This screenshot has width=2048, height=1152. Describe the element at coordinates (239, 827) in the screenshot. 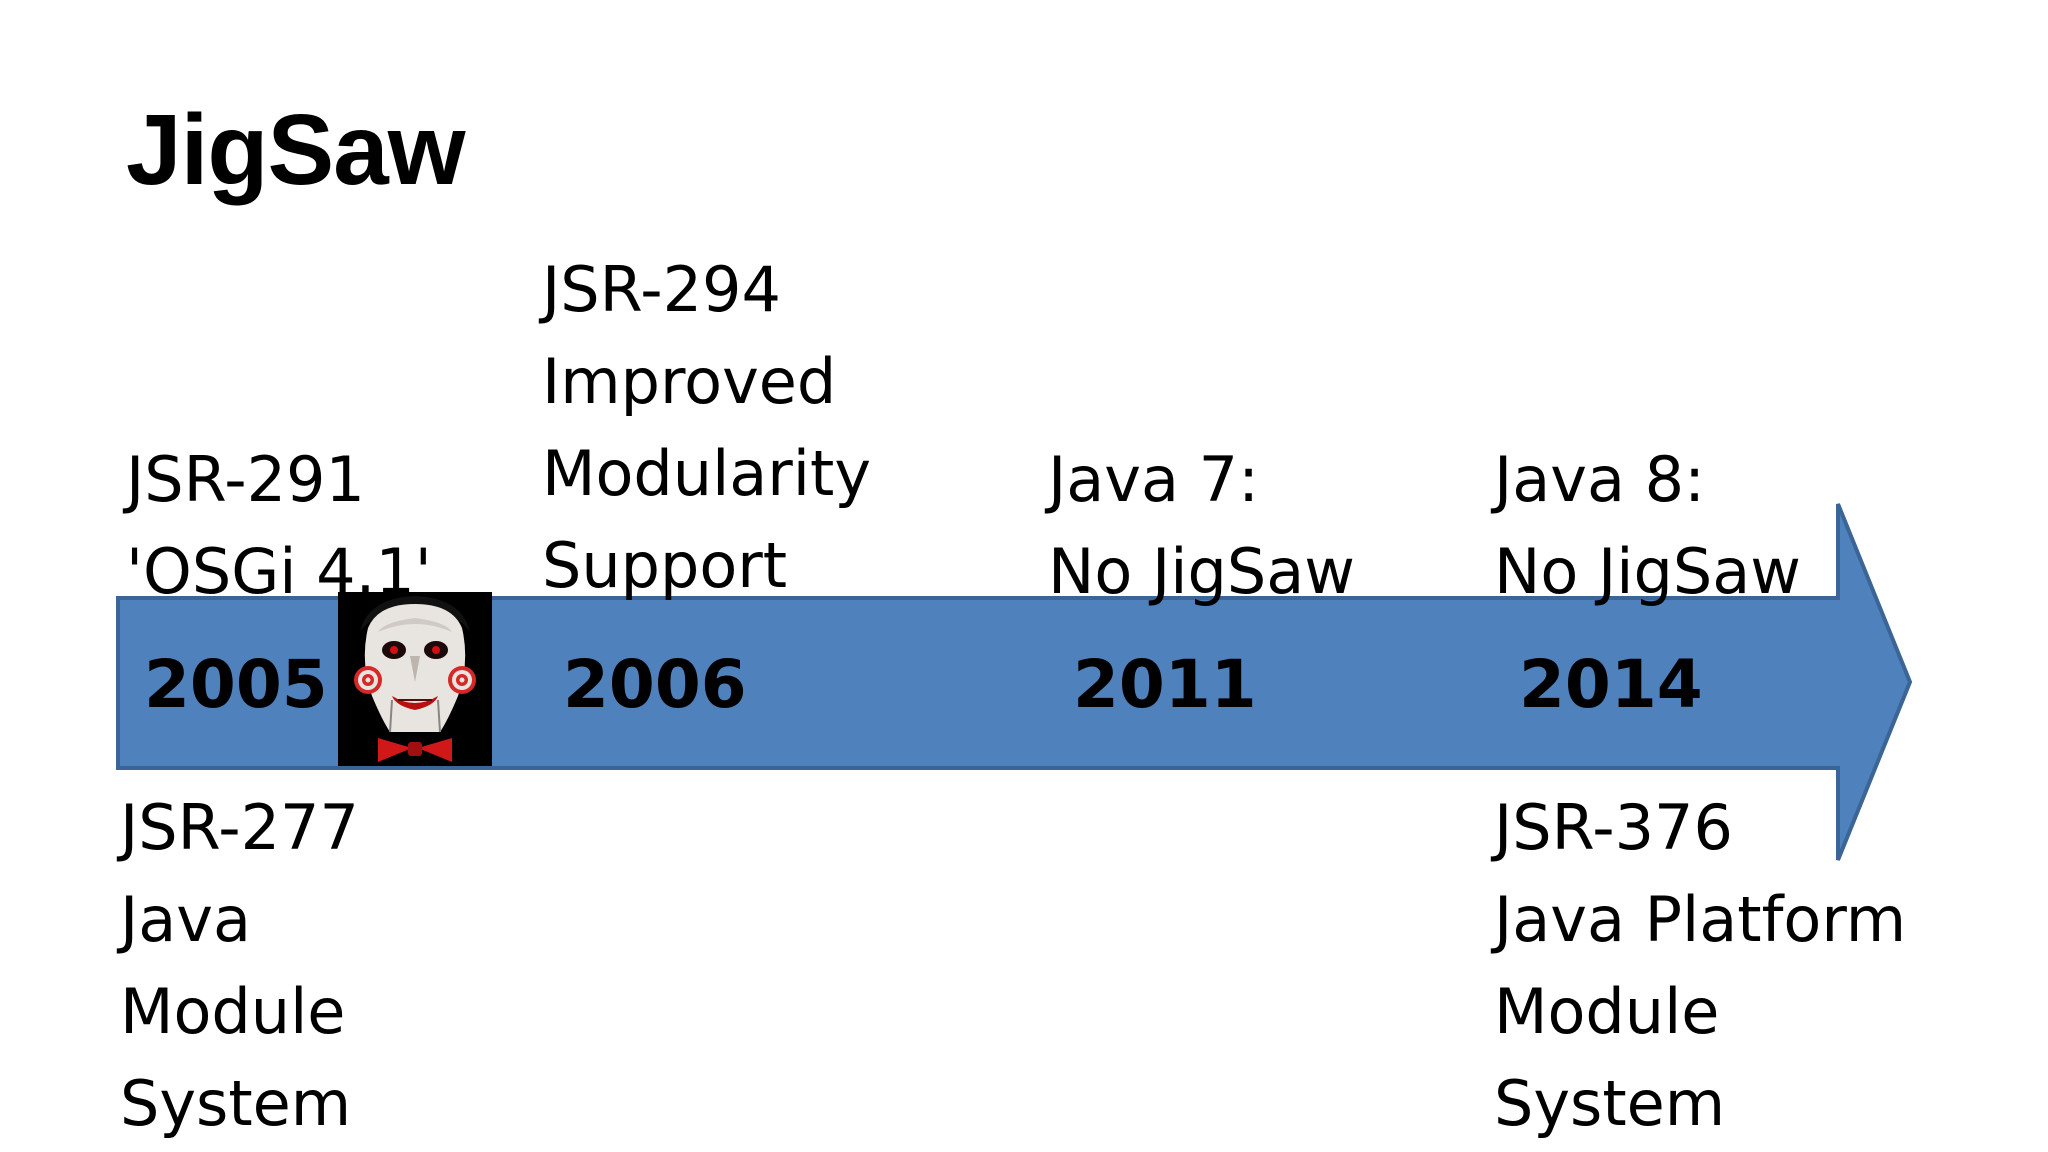

I see `note-line: JSR-277` at that location.